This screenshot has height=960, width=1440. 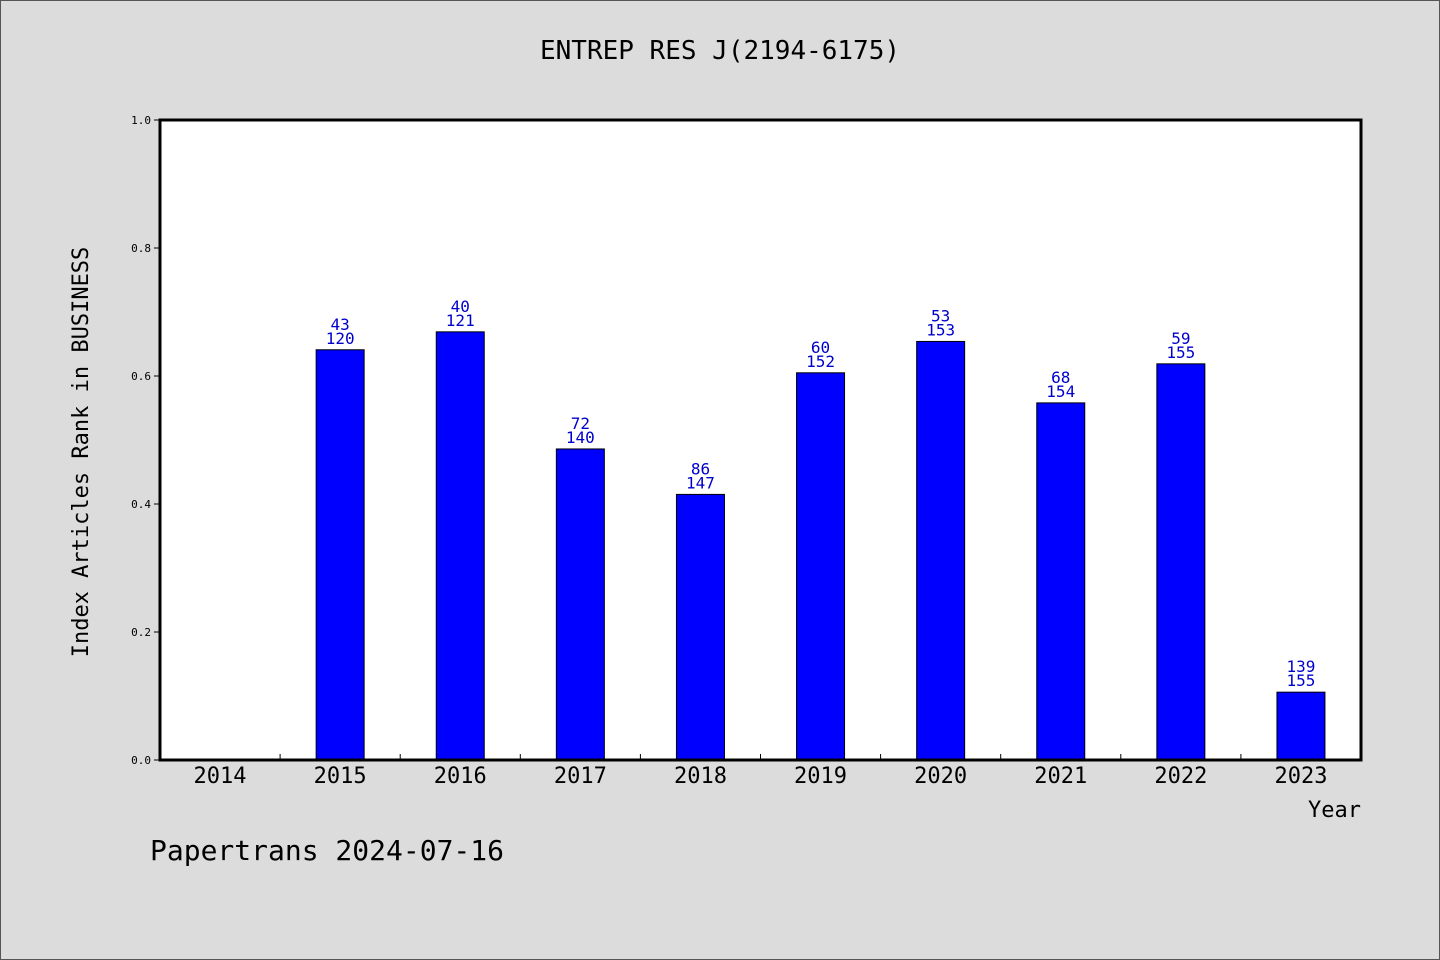 What do you see at coordinates (1334, 810) in the screenshot?
I see `x-axis-label: Year` at bounding box center [1334, 810].